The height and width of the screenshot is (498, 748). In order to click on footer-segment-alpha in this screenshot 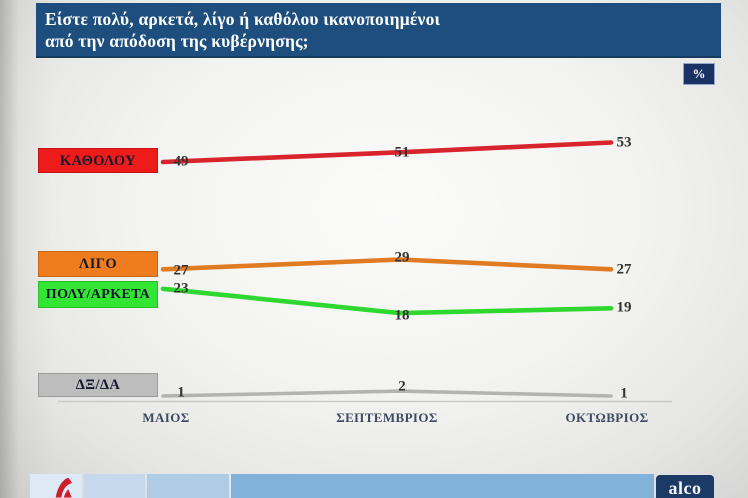, I will do `click(56, 486)`.